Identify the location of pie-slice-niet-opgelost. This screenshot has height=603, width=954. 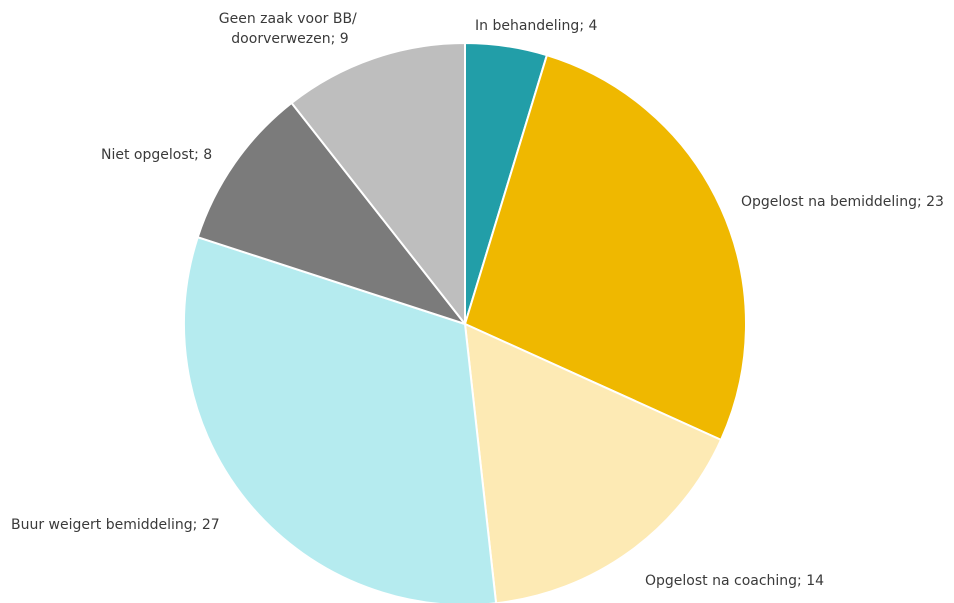
(331, 213).